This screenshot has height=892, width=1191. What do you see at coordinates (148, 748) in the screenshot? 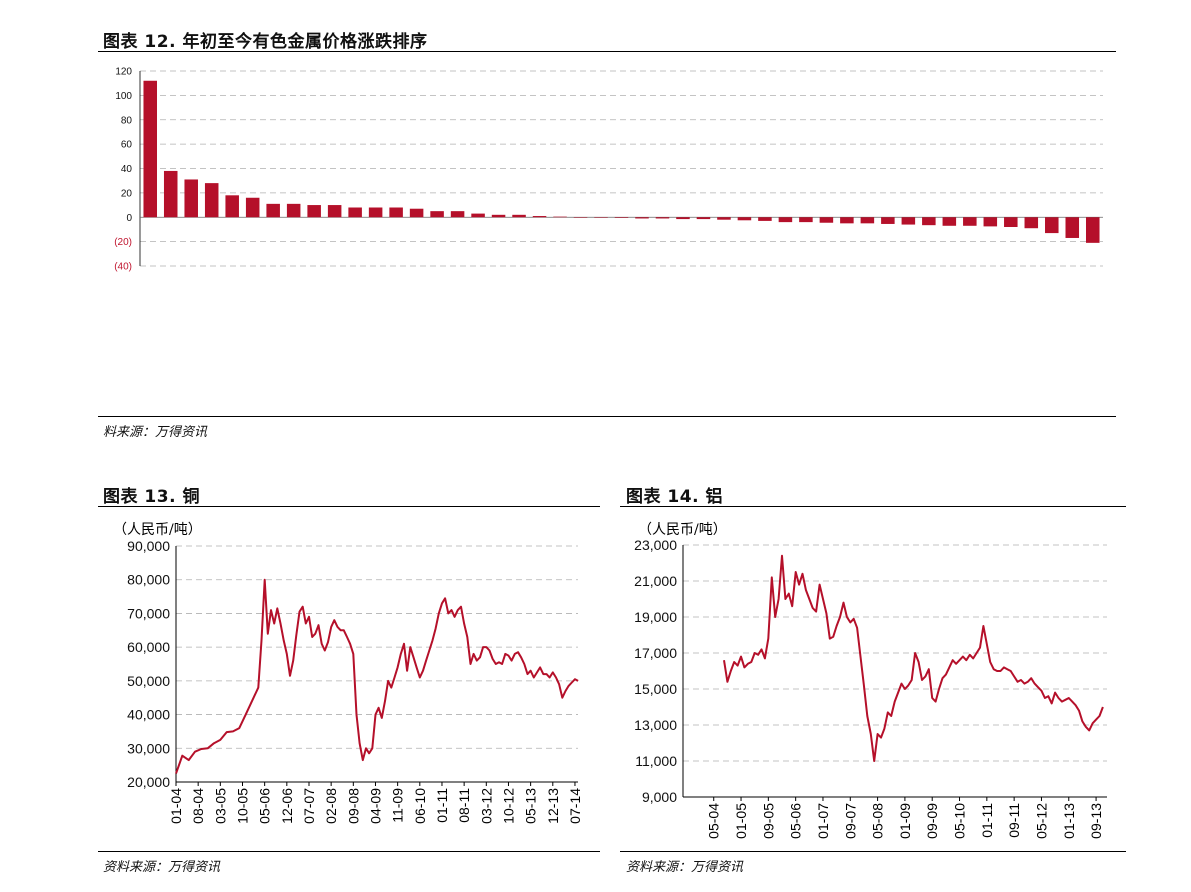
I see `y-tick-label: 30,000` at bounding box center [148, 748].